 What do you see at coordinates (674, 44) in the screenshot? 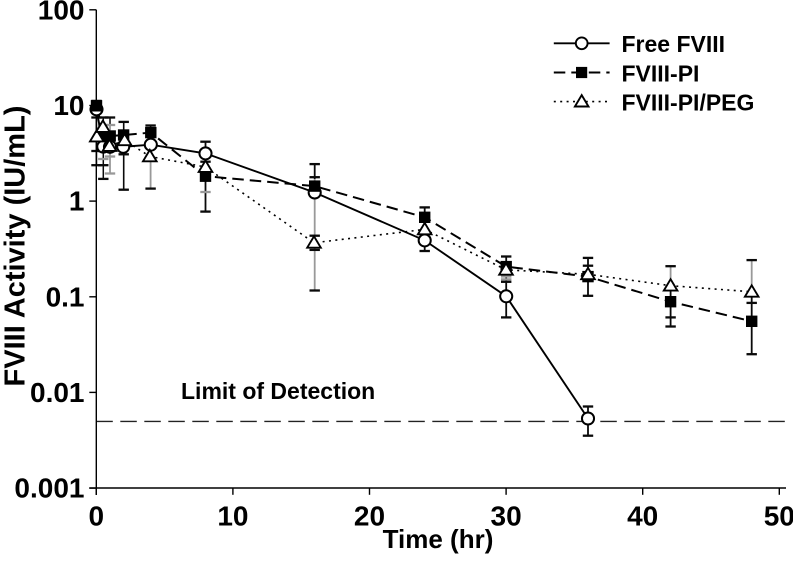
I see `svg-text: Free FVIII` at bounding box center [674, 44].